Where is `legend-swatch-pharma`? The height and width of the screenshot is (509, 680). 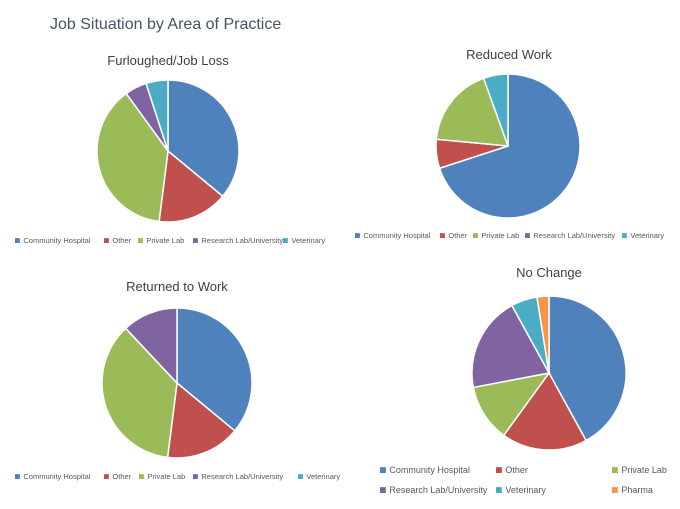
legend-swatch-pharma is located at coordinates (615, 490).